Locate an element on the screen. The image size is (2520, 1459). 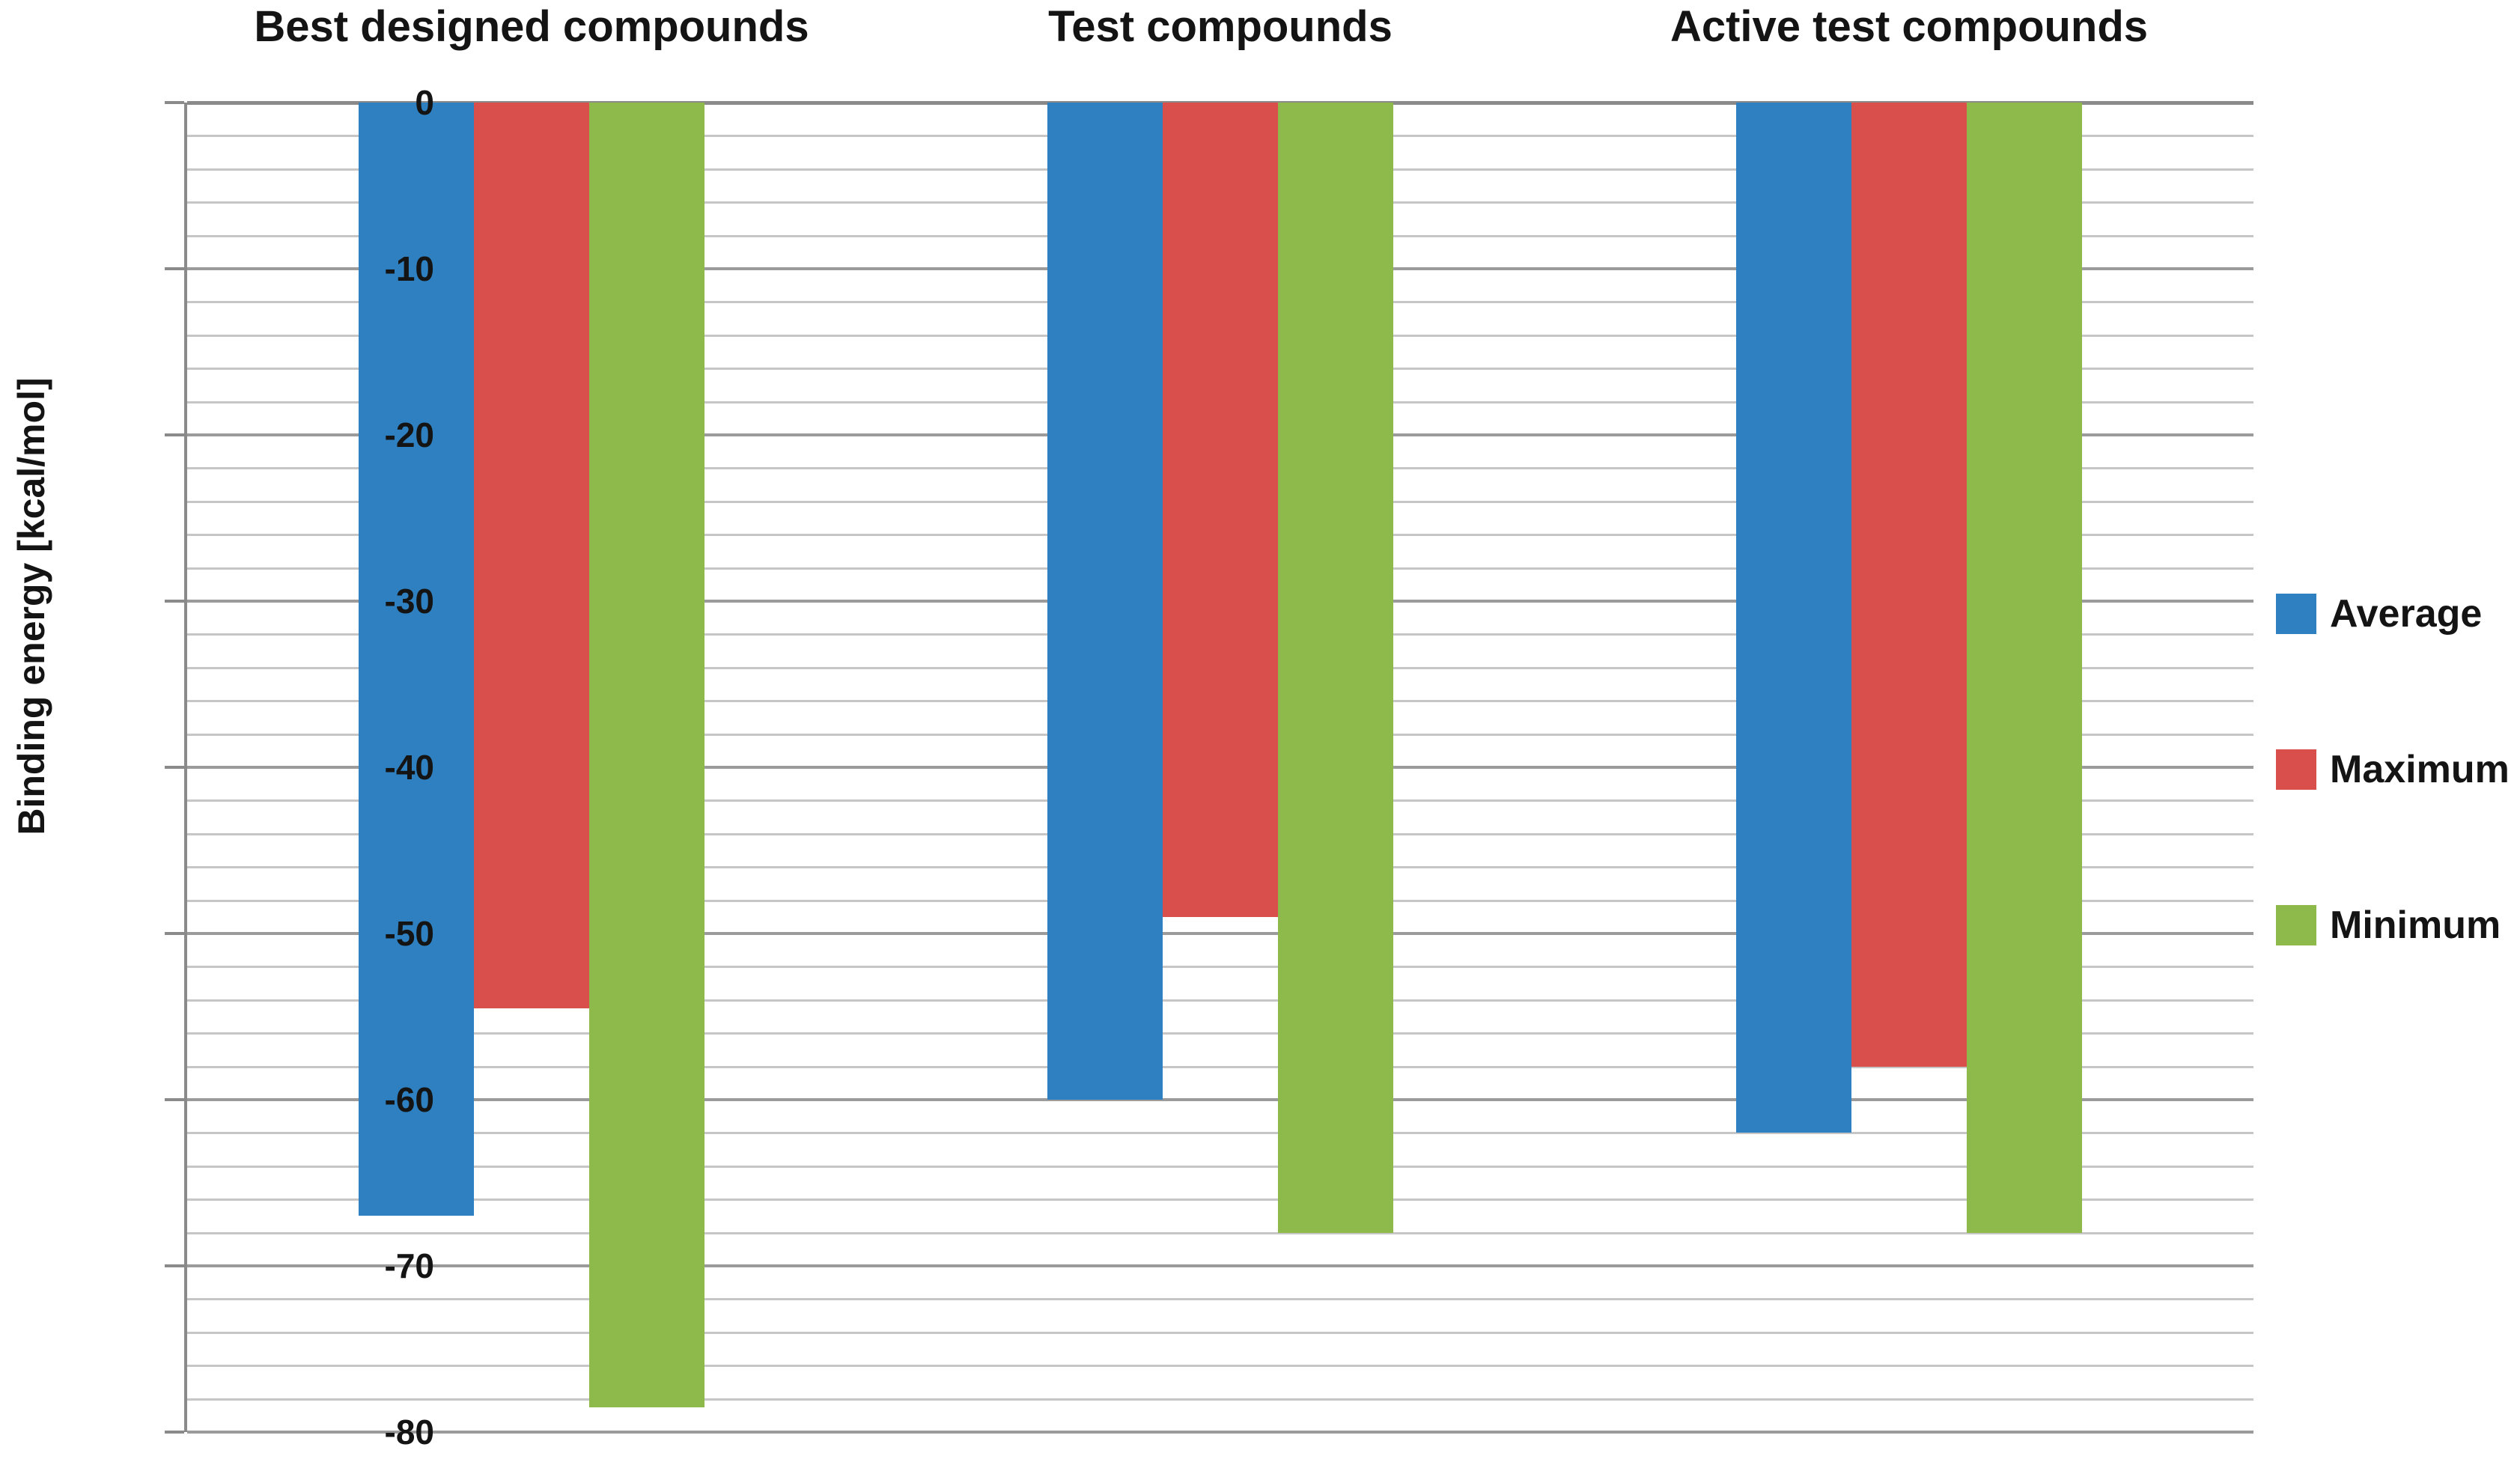
y-tick-label: -50 is located at coordinates (409, 933).